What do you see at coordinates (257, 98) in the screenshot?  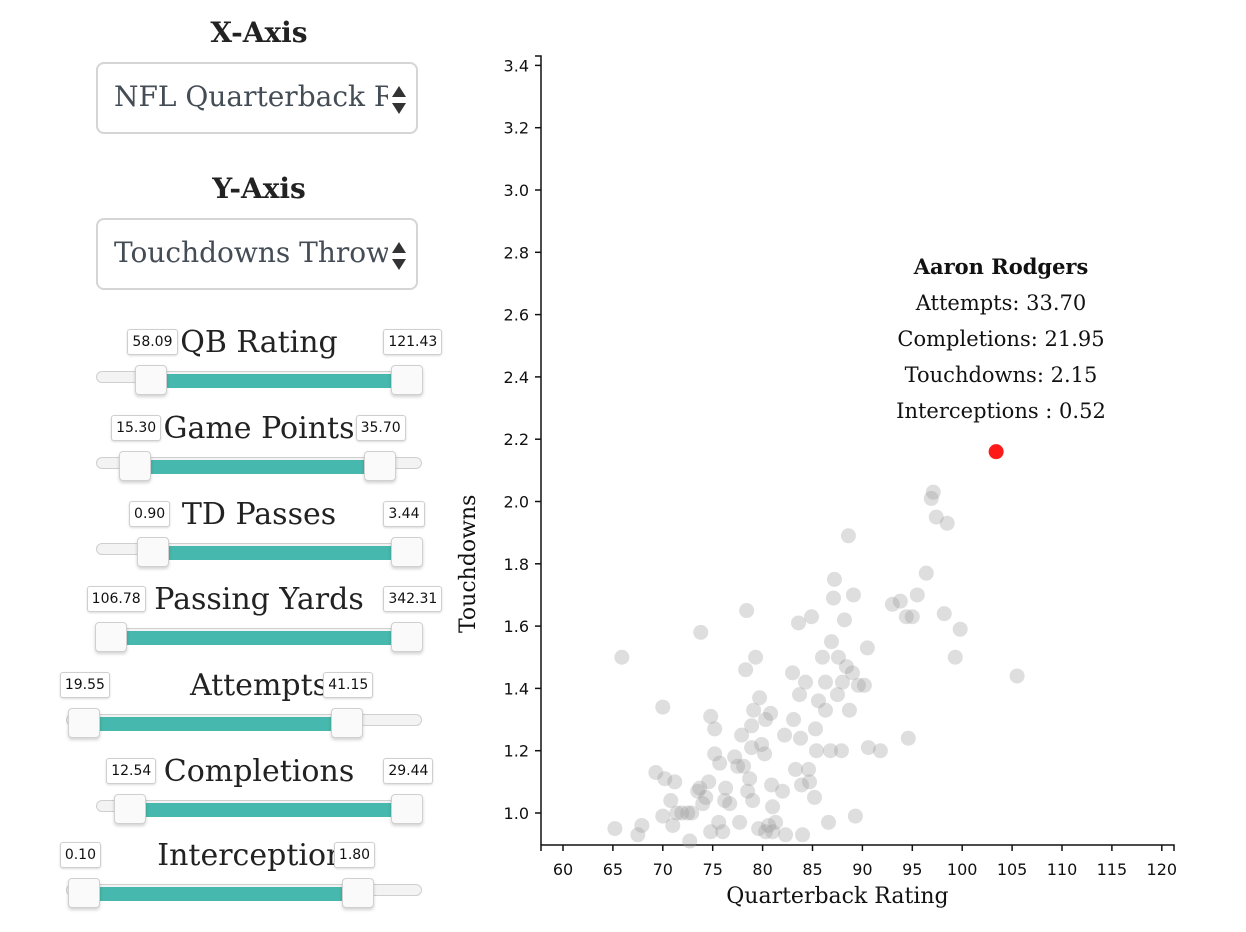 I see `x-axis-select: NFL Quarterback R` at bounding box center [257, 98].